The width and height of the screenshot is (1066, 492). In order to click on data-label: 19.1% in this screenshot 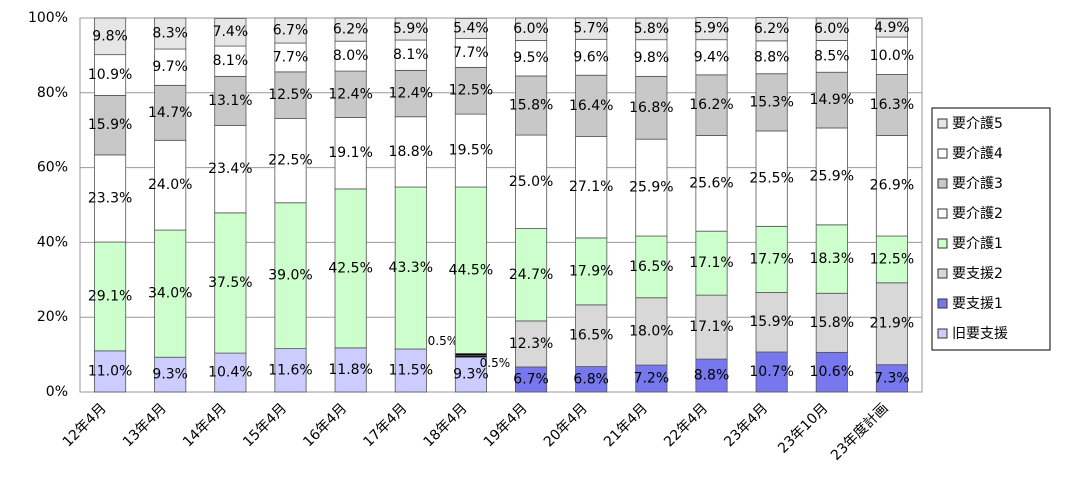, I will do `click(350, 153)`.